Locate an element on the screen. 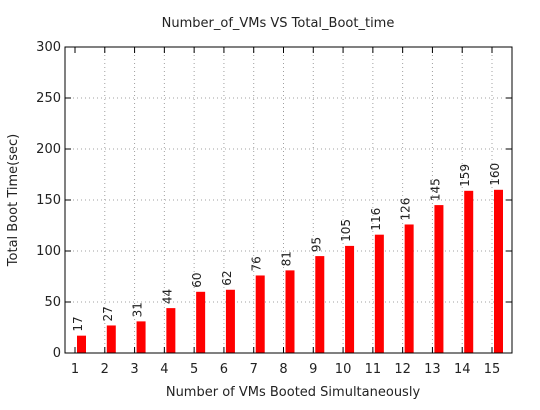 The image size is (540, 410). y-tick-label: 0 is located at coordinates (57, 353).